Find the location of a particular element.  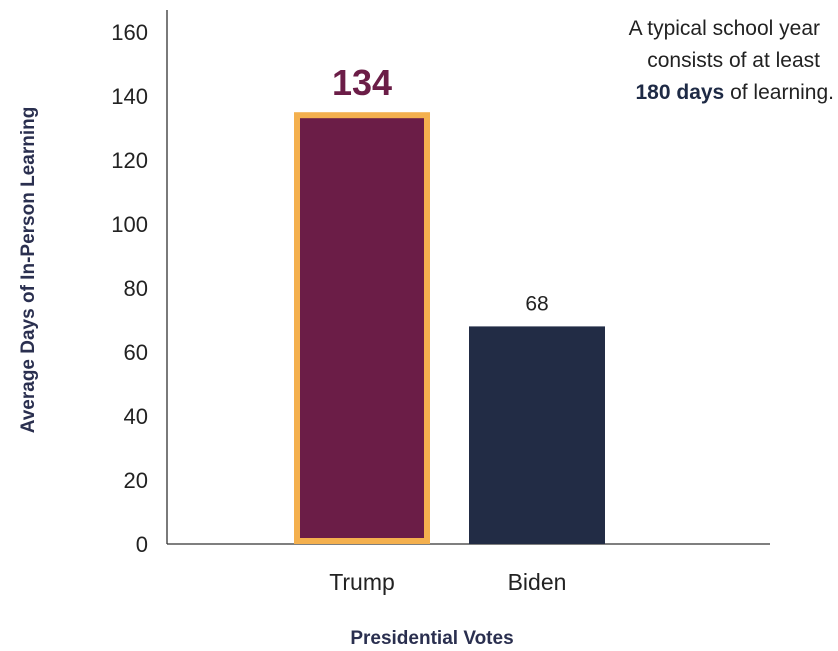

y-axis-title: Average Days of In-Person Learning is located at coordinates (28, 270).